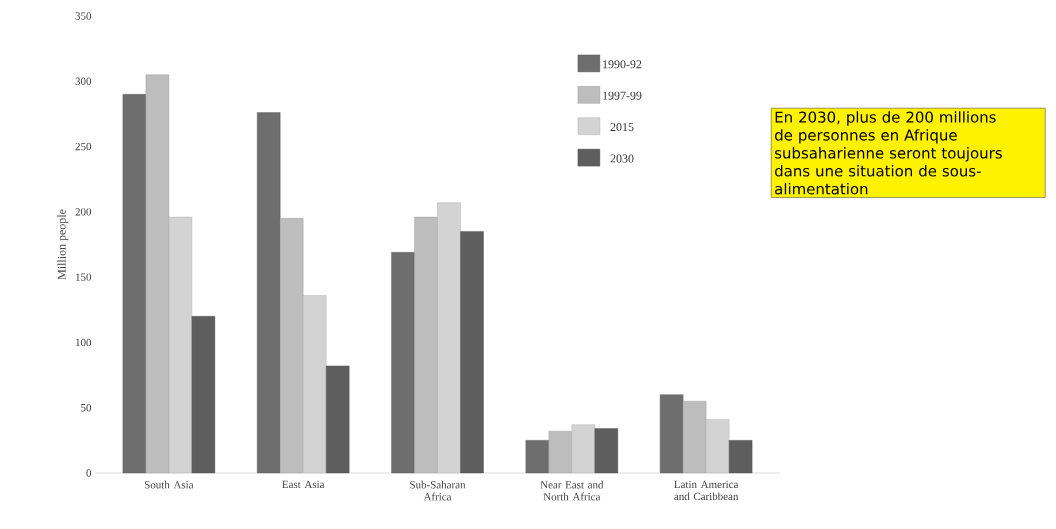  I want to click on y-tick-label: 350, so click(83, 16).